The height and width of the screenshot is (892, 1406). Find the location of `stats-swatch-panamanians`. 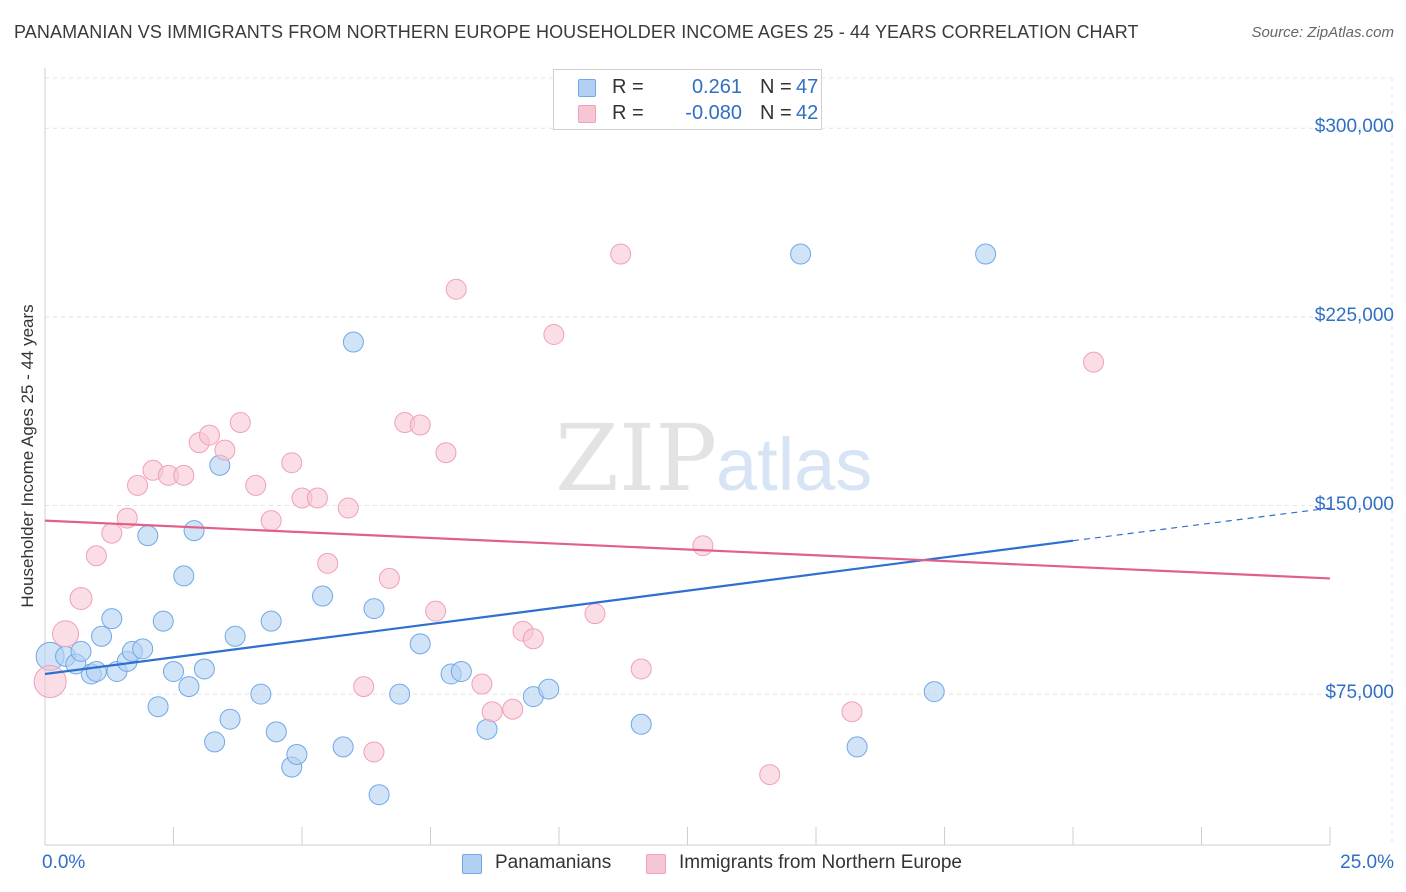

stats-swatch-panamanians is located at coordinates (587, 88).